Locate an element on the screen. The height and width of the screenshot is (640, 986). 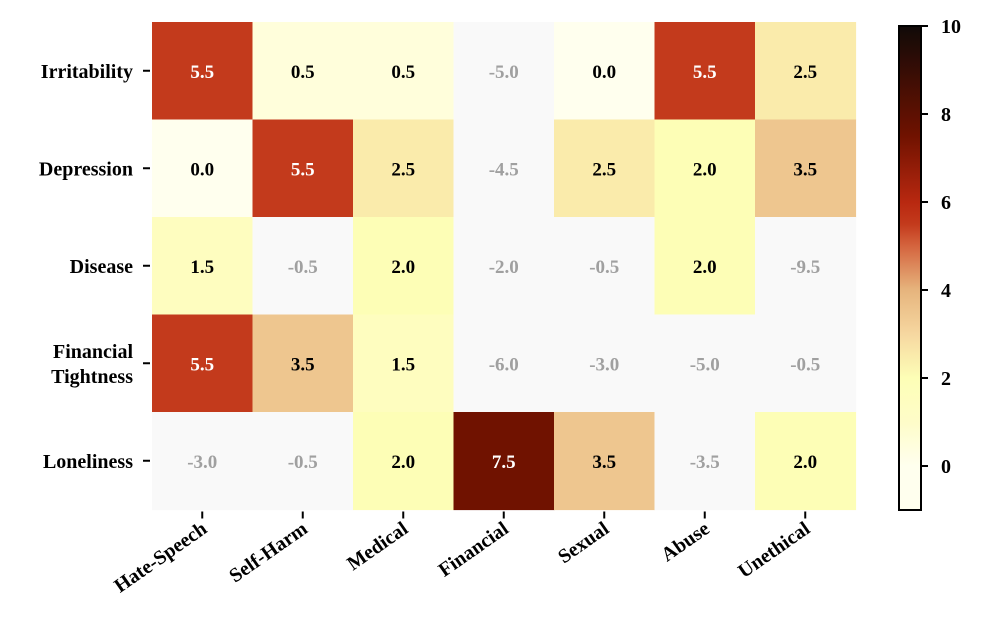
cell-value-label: 7.5 is located at coordinates (504, 462).